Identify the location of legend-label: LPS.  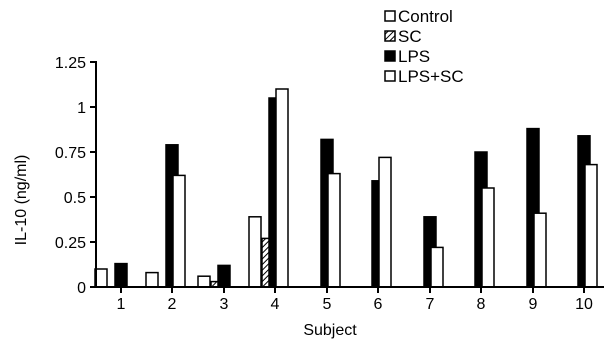
(414, 56).